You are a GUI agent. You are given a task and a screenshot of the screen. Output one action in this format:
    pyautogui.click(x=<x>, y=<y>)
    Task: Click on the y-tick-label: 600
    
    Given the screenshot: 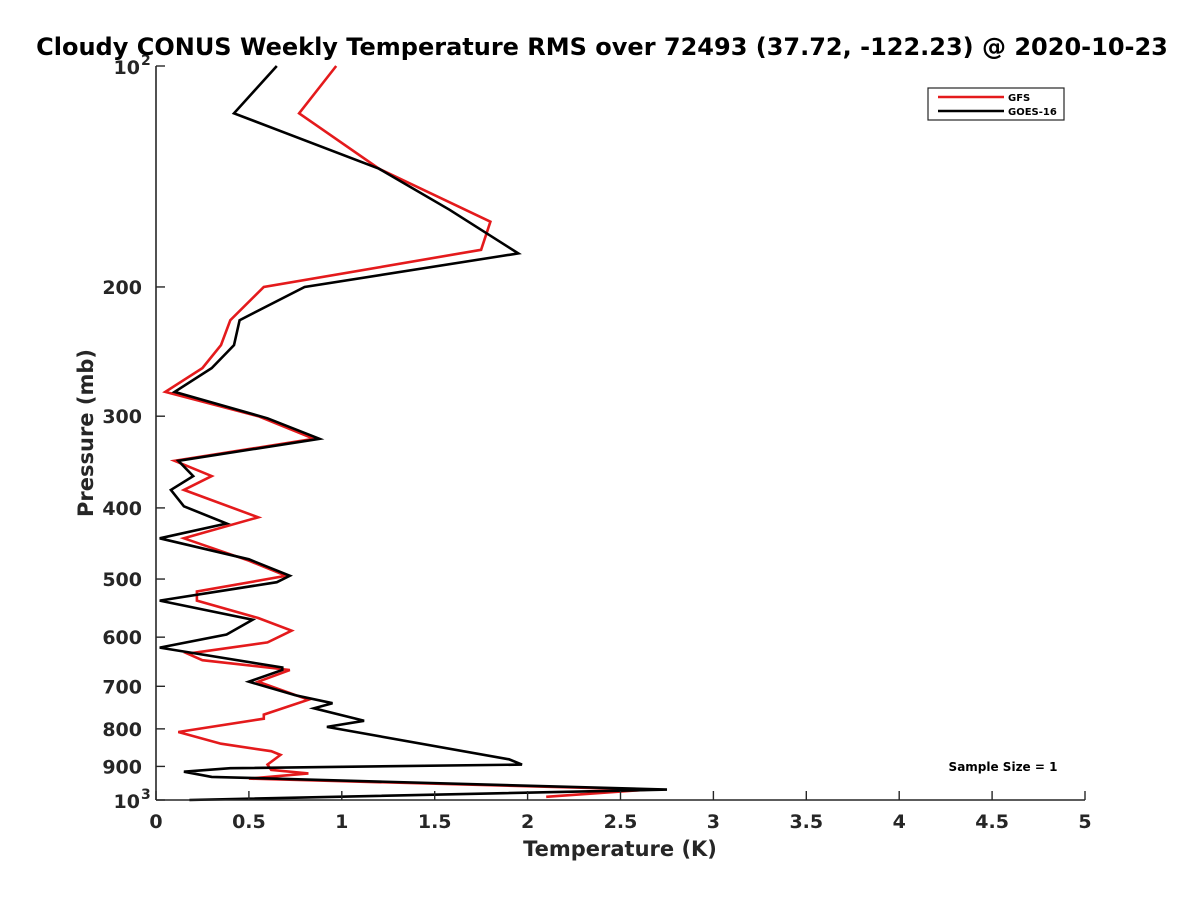 What is the action you would take?
    pyautogui.click(x=122, y=638)
    